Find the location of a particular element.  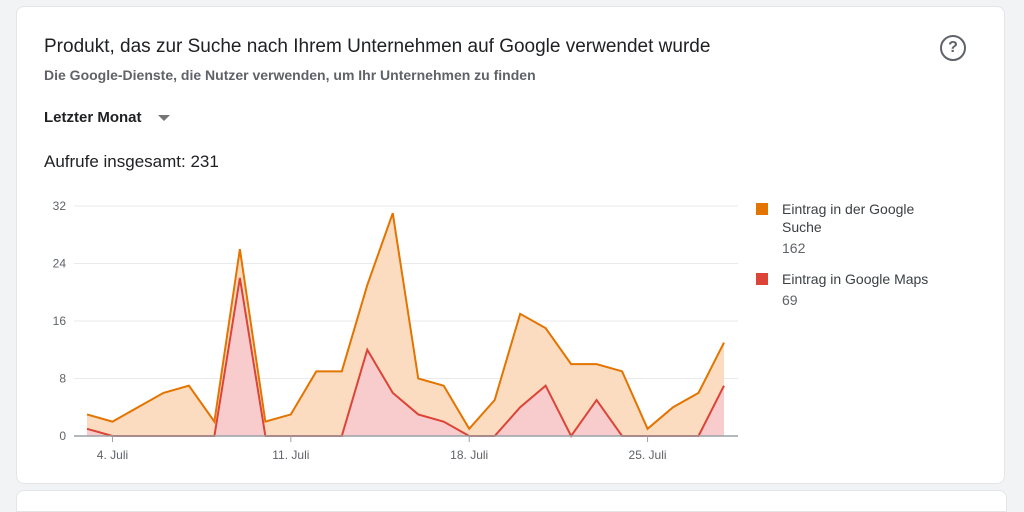

legend-item-maps: Eintrag in Google Maps 69 is located at coordinates (856, 290).